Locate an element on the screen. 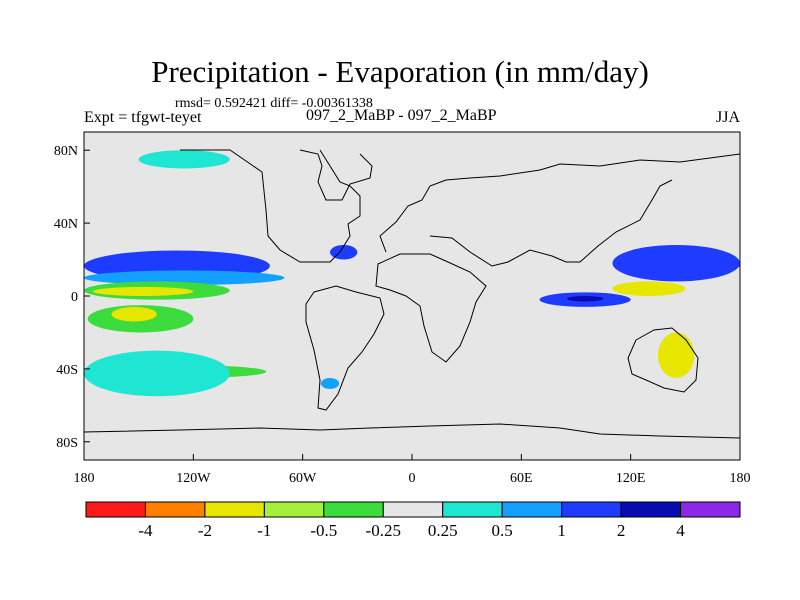 The image size is (800, 600). coastline-eurasia is located at coordinates (559, 203).